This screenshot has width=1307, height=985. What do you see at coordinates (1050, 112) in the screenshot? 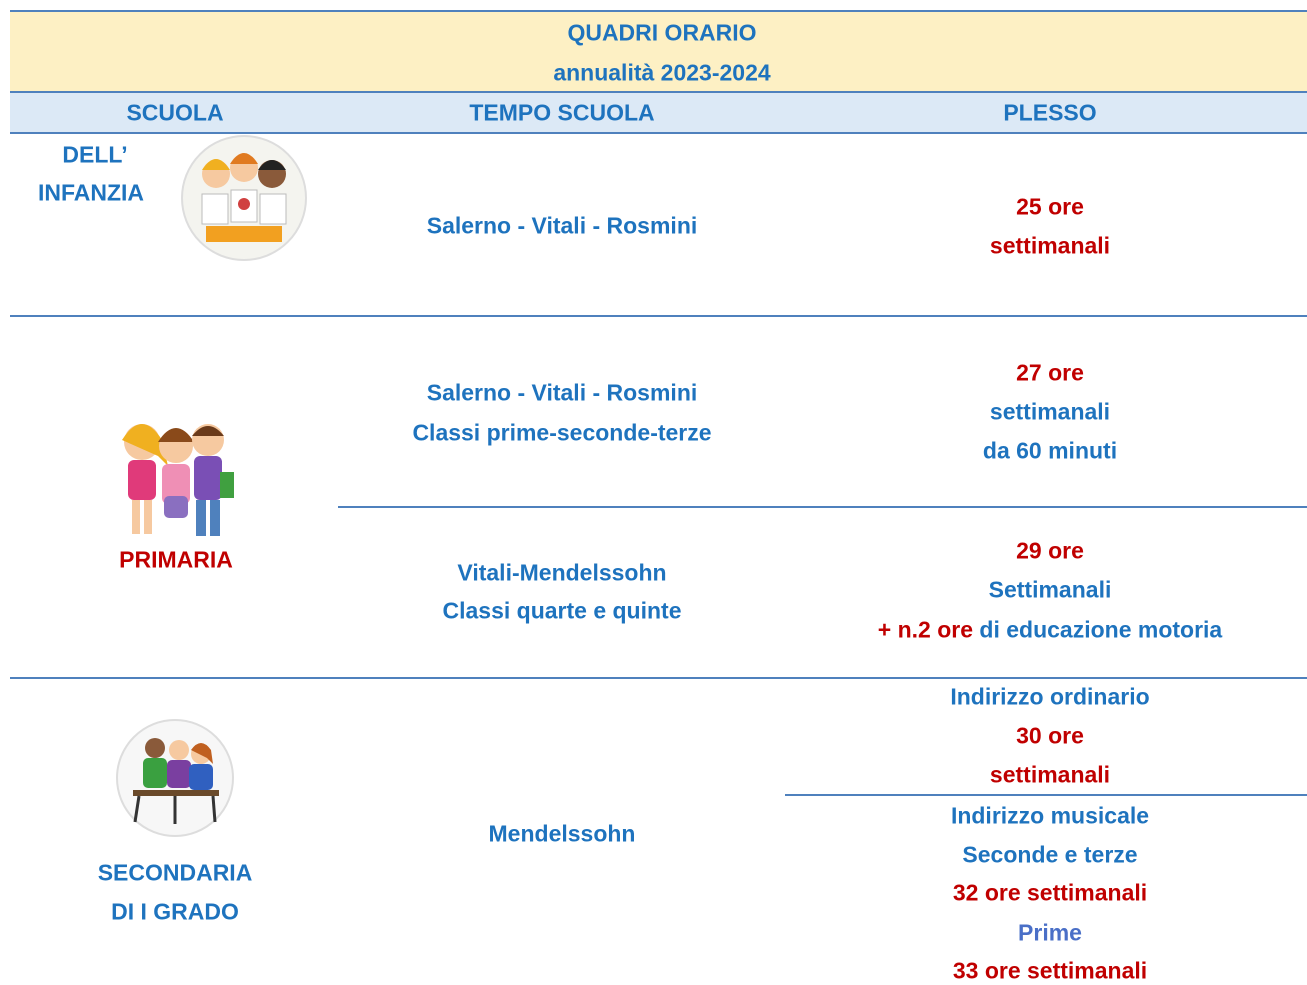
I see `column-header: PLESSO` at bounding box center [1050, 112].